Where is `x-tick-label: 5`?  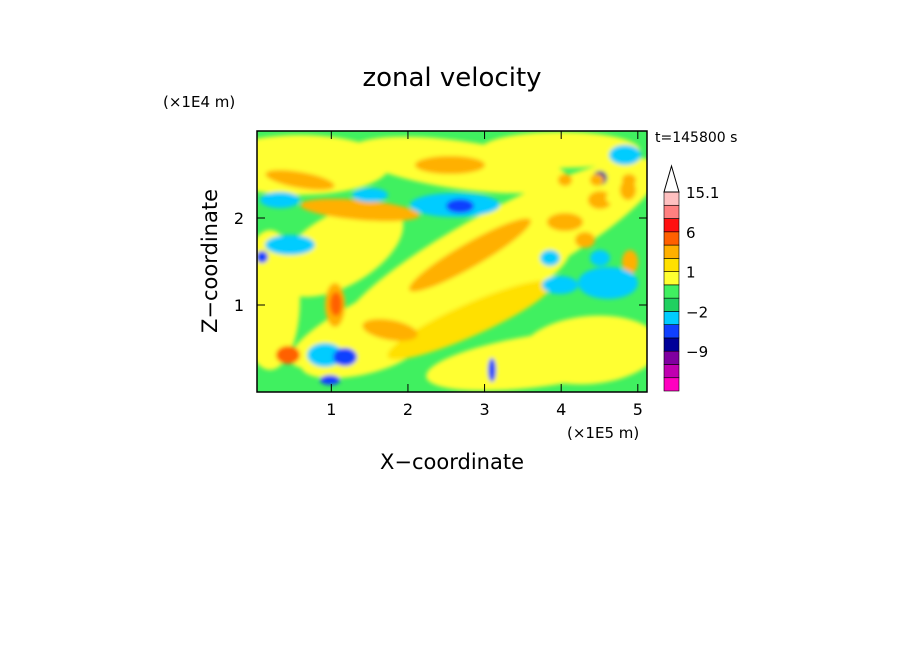 x-tick-label: 5 is located at coordinates (638, 409).